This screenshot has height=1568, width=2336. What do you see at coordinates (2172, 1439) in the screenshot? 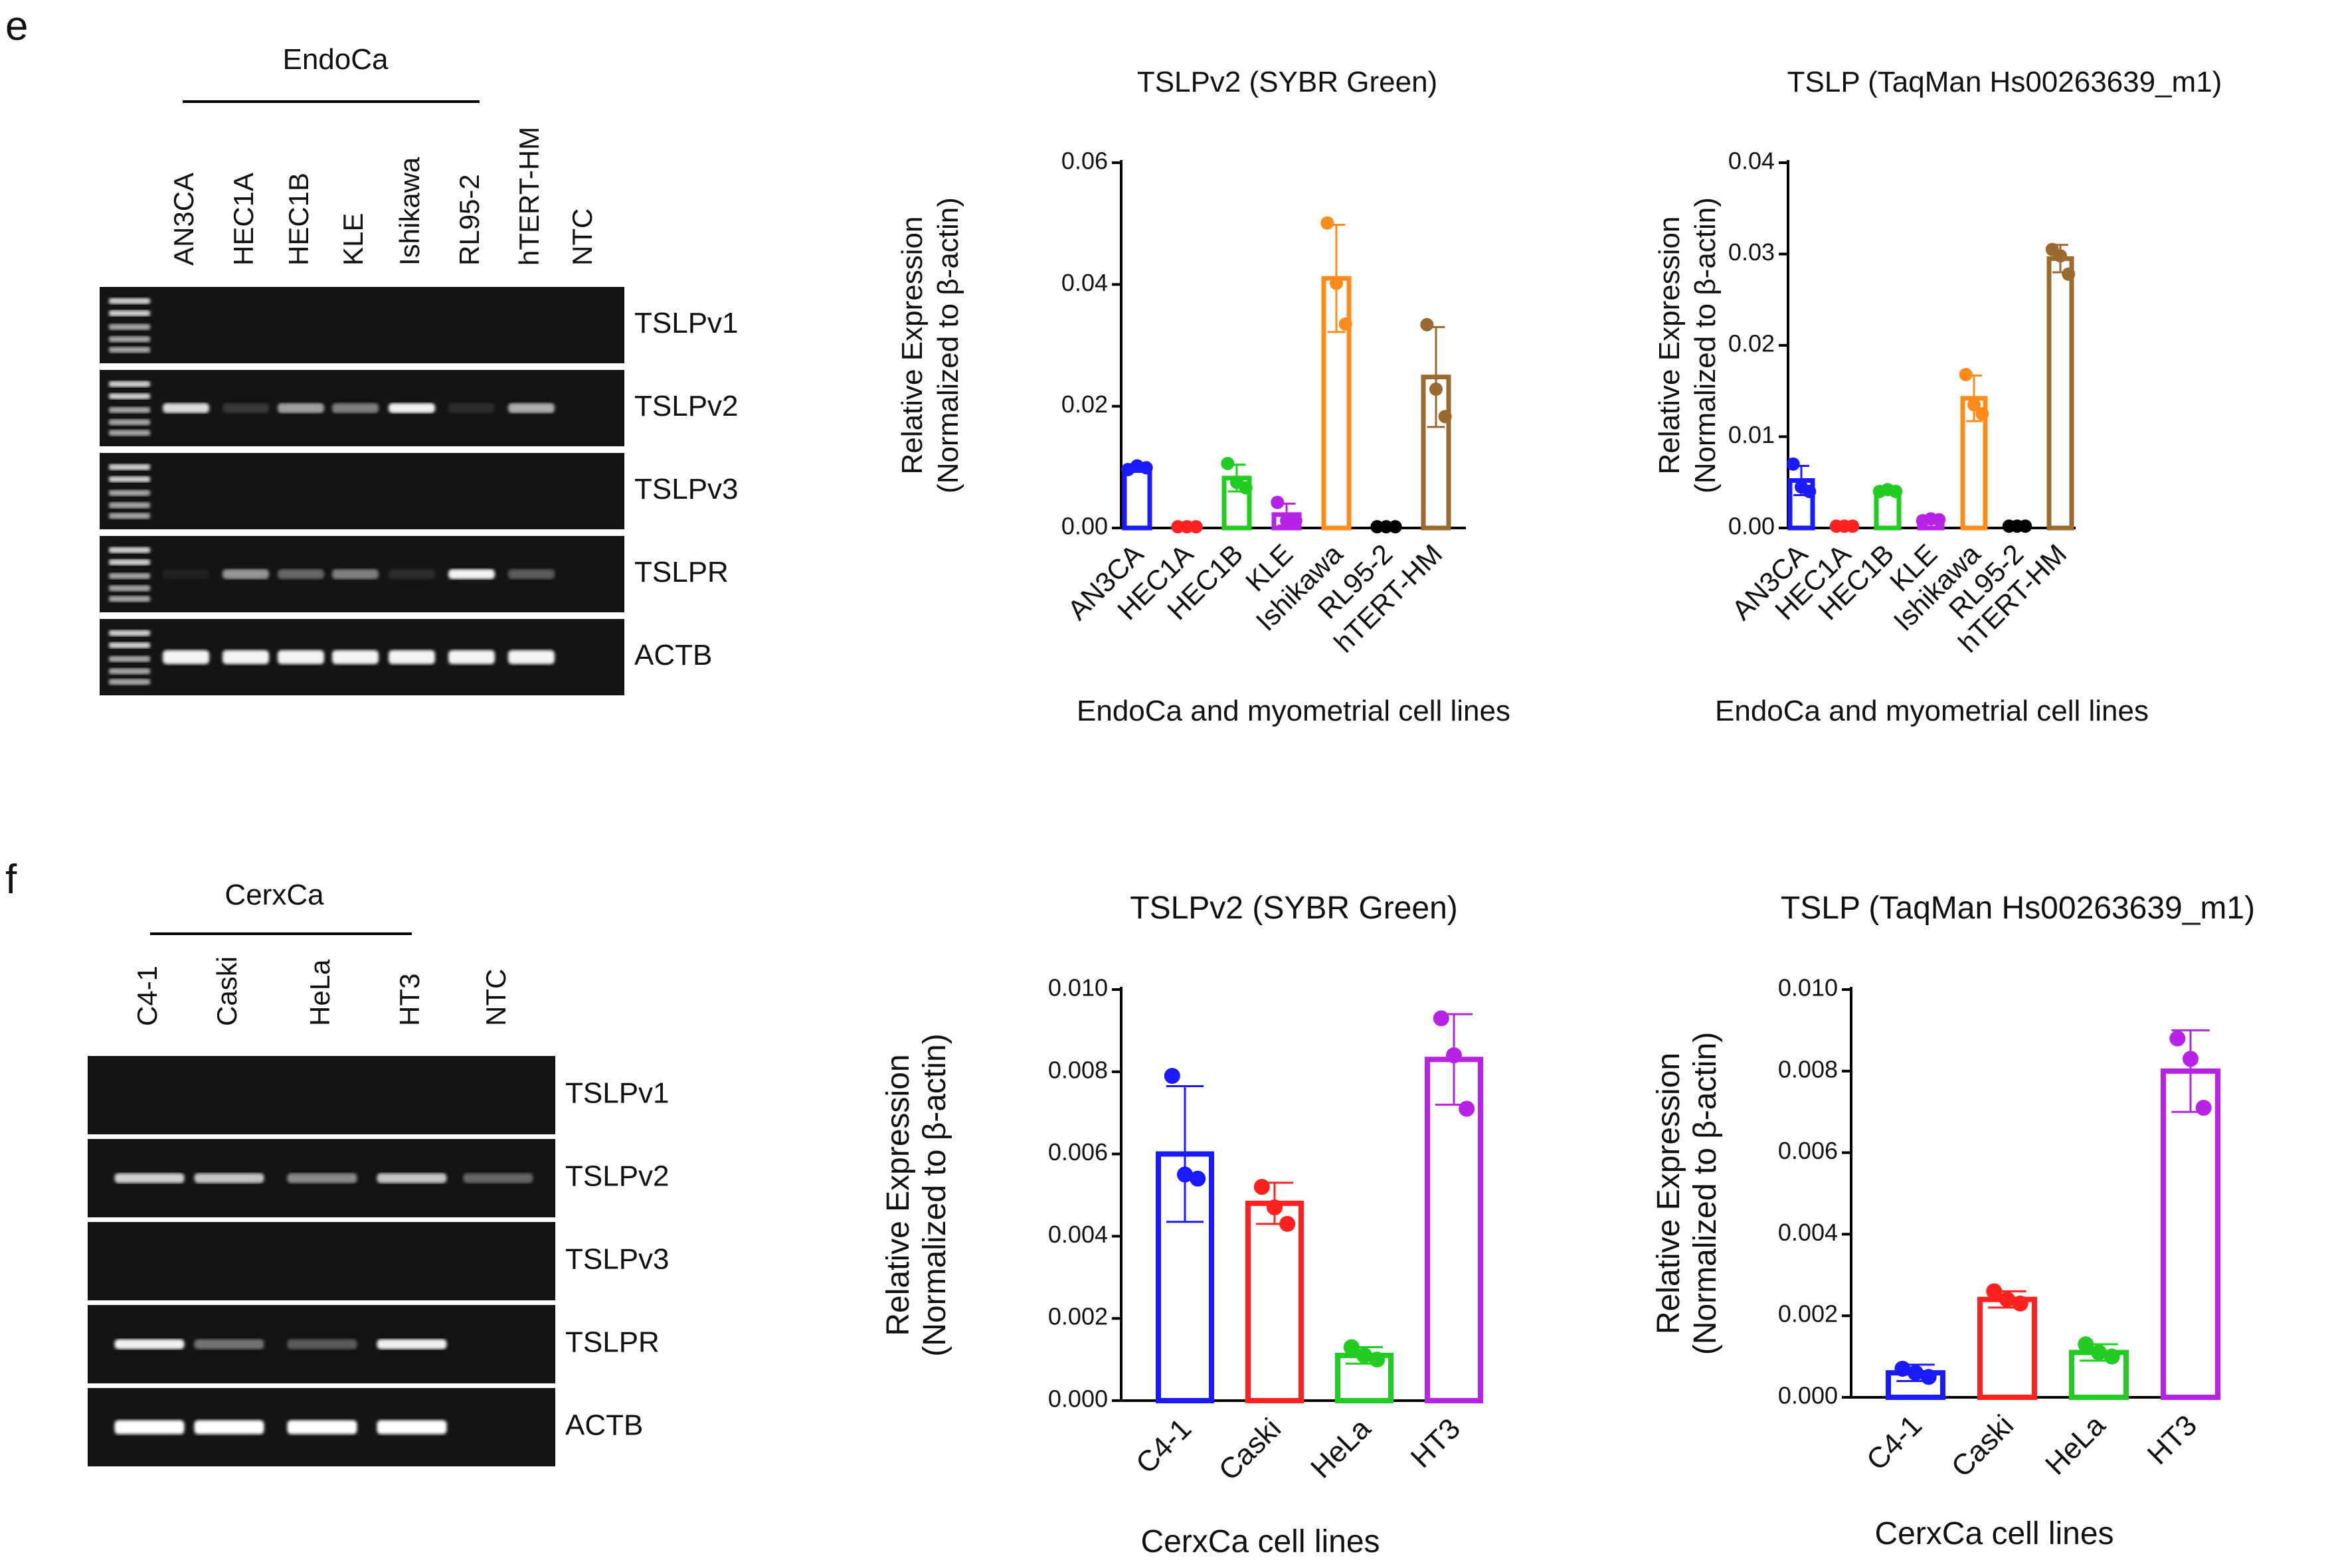
I see `chart-4-category-label-ht3: HT3` at bounding box center [2172, 1439].